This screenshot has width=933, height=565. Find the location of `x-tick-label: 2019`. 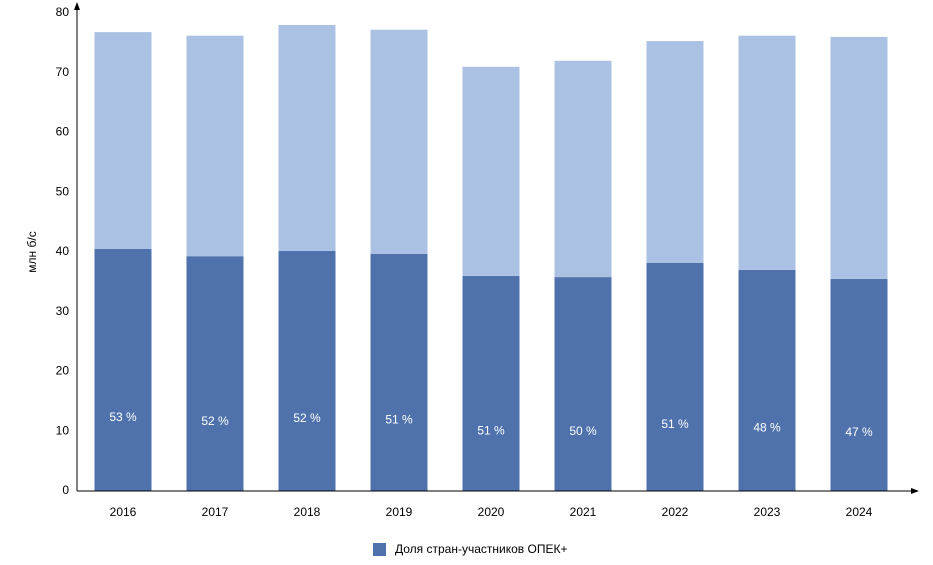

x-tick-label: 2019 is located at coordinates (399, 512).